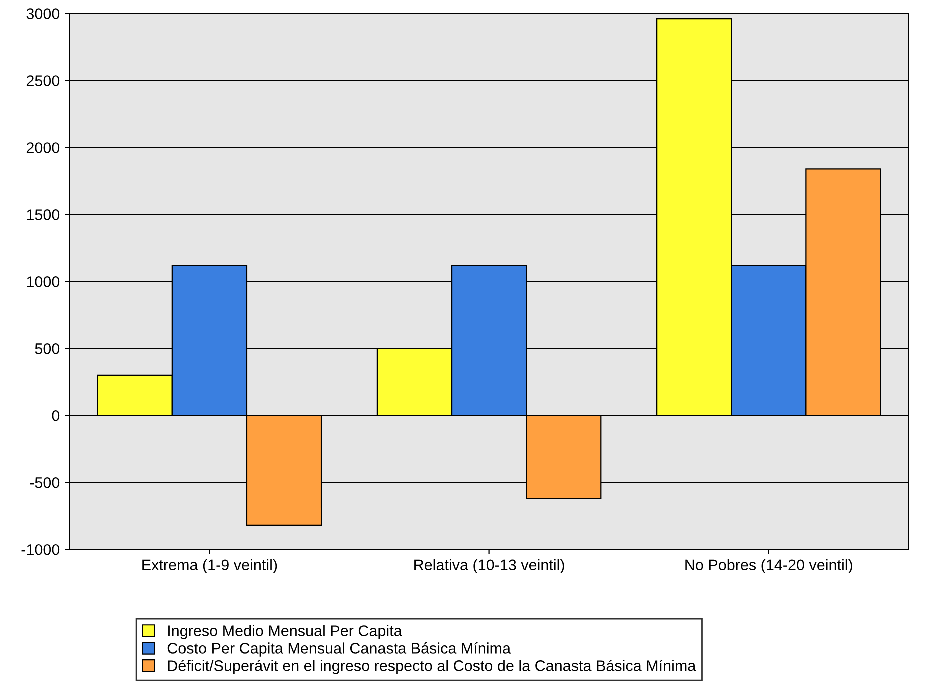  Describe the element at coordinates (41, 550) in the screenshot. I see `y-tick-label: -1000` at that location.